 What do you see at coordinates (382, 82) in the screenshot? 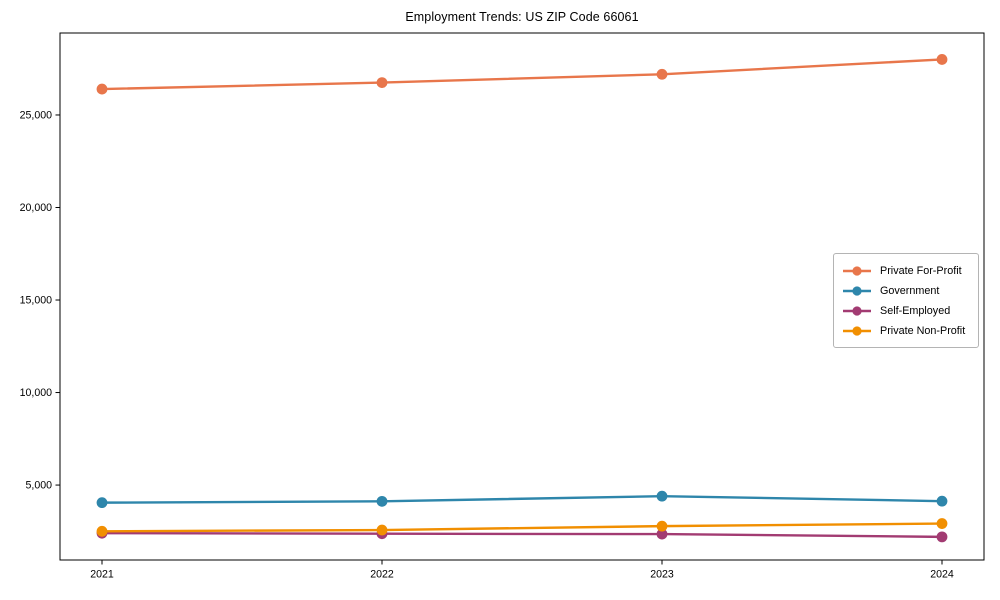
I see `data-point-private-for-profit-2022` at bounding box center [382, 82].